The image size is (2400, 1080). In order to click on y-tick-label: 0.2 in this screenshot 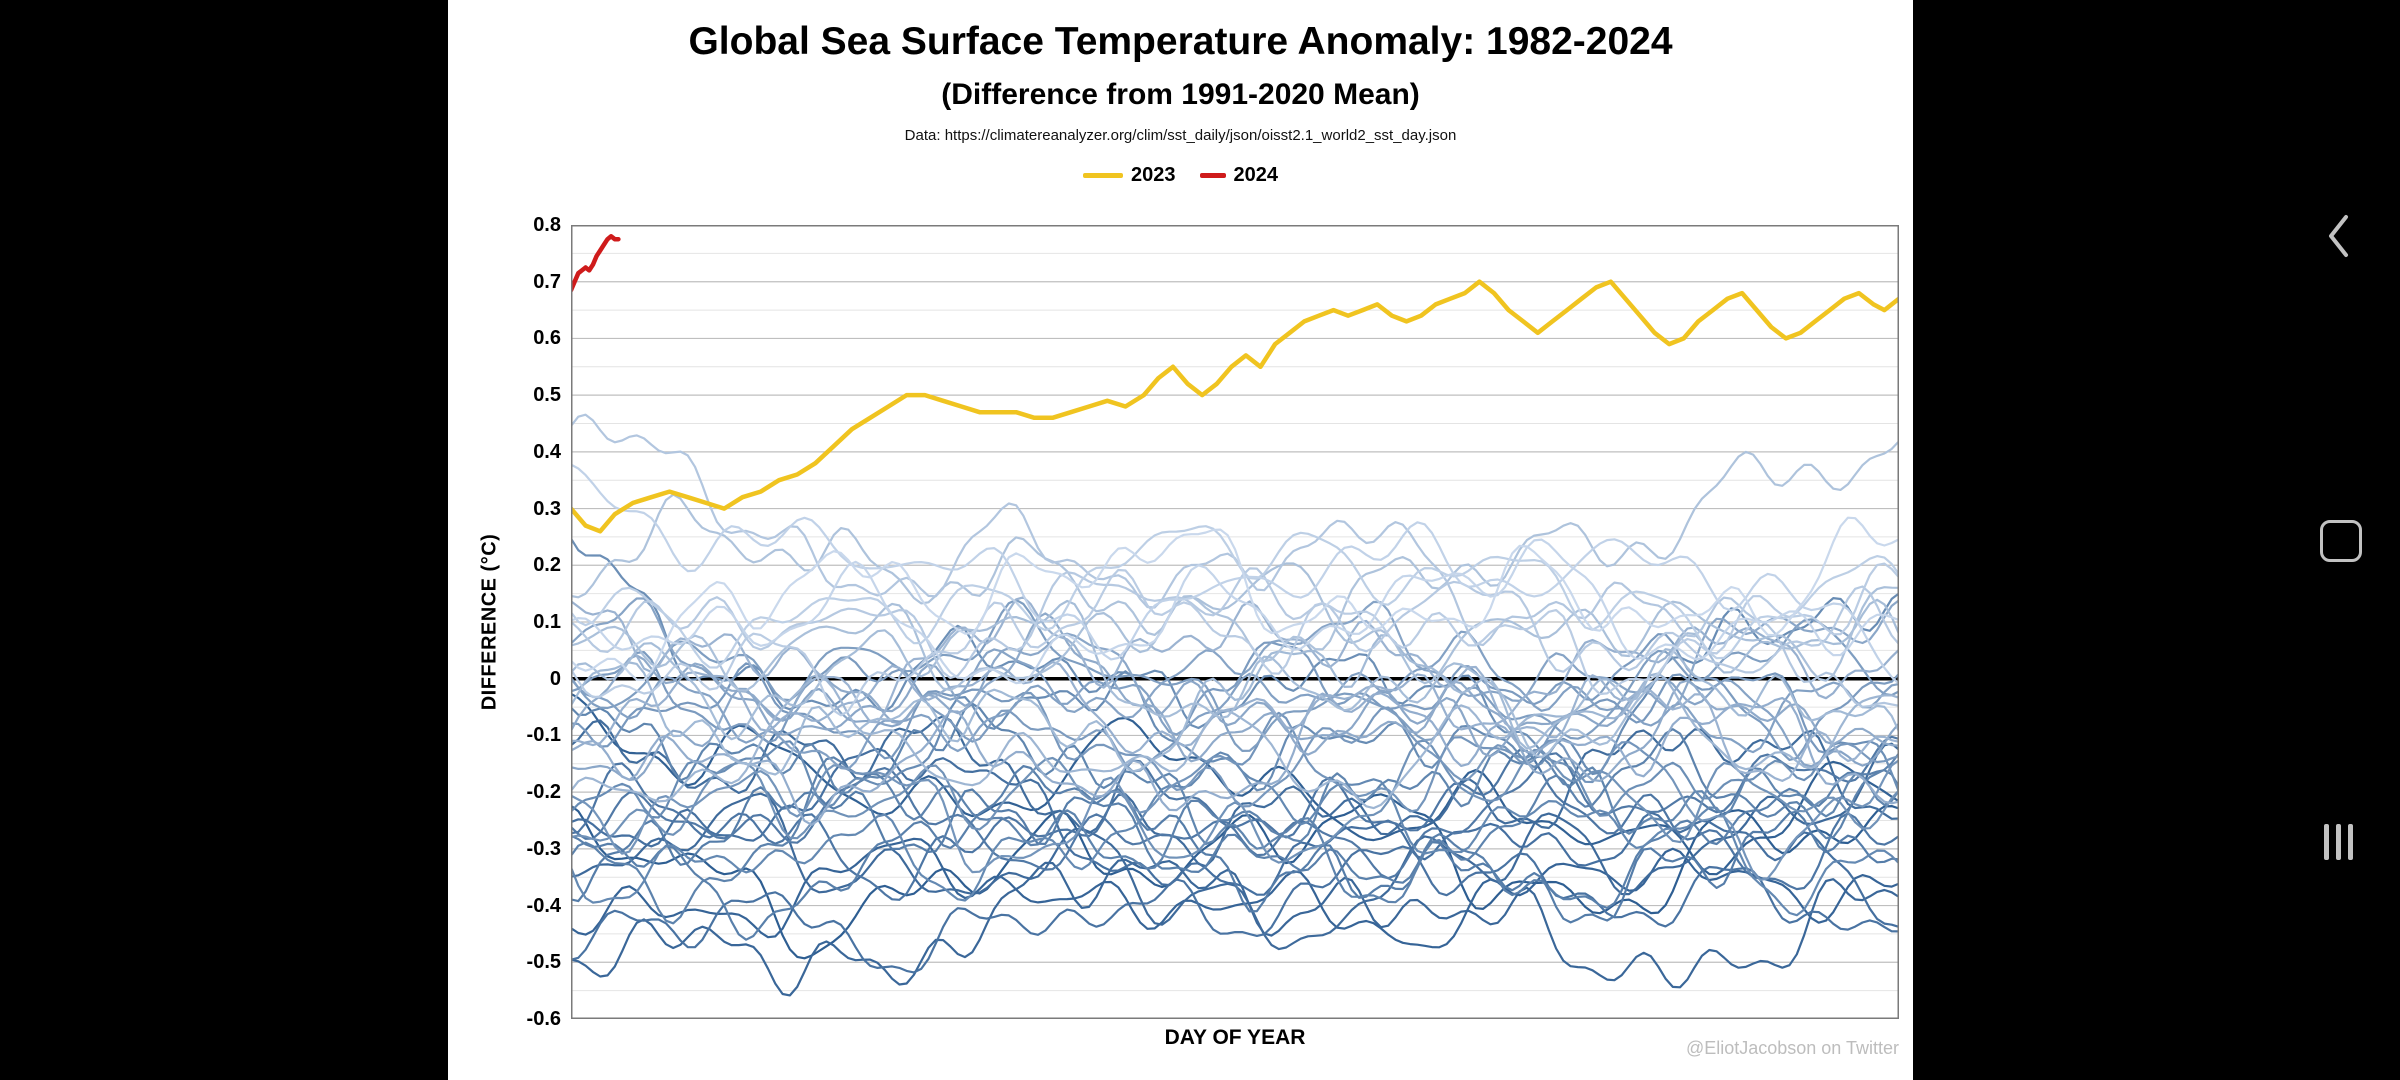, I will do `click(547, 565)`.